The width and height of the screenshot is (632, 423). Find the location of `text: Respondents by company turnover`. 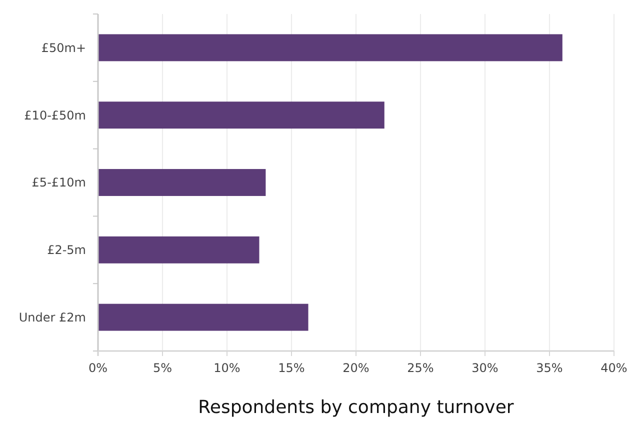

text: Respondents by company turnover is located at coordinates (356, 407).